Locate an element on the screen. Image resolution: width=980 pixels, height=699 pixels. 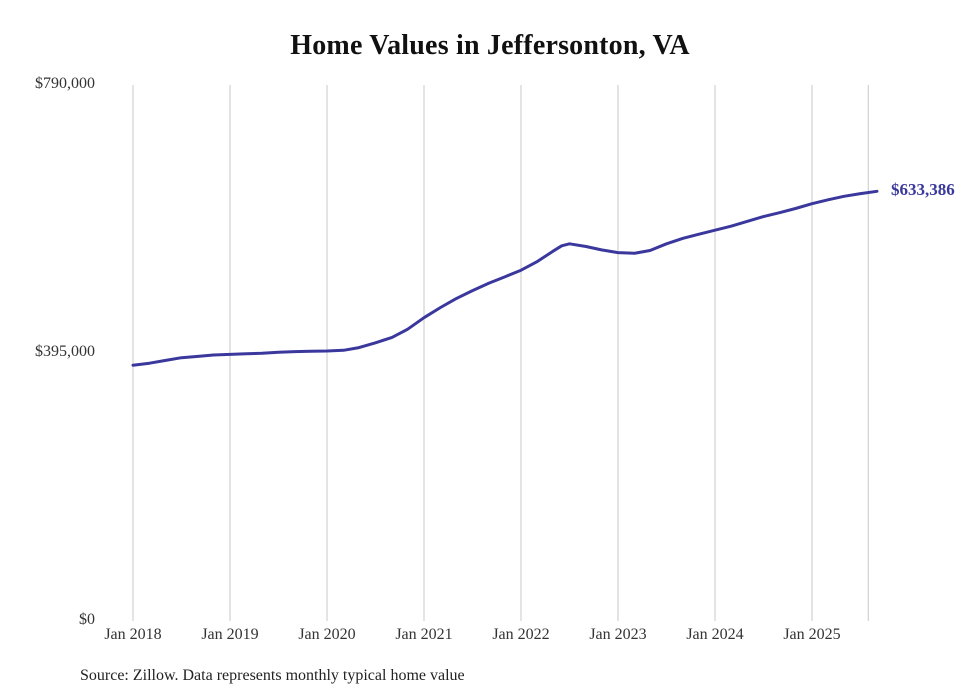
y-axis-tick-label: $395,000 is located at coordinates (65, 351).